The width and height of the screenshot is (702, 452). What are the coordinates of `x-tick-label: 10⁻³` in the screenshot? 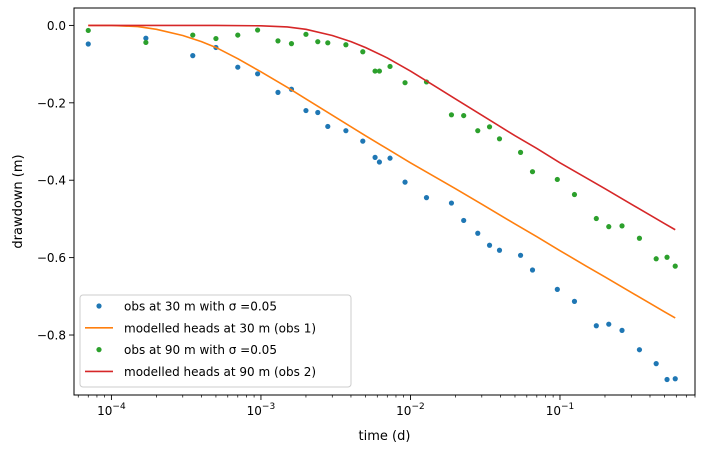 It's located at (261, 410).